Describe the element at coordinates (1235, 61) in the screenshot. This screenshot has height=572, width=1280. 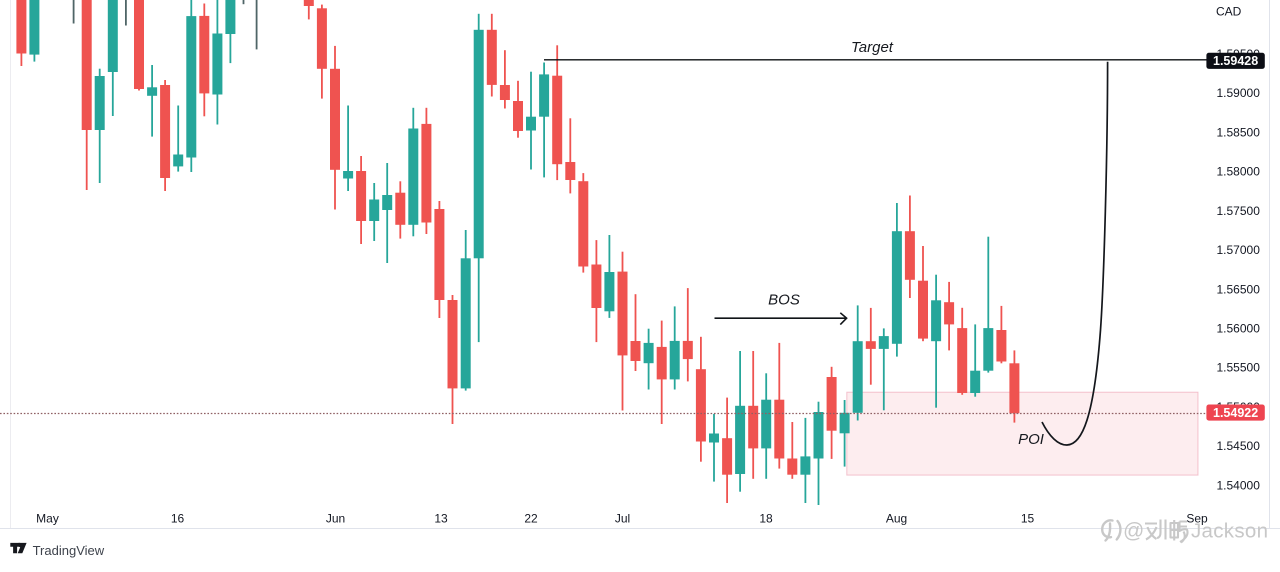
I see `svg-text: 1.59428` at that location.